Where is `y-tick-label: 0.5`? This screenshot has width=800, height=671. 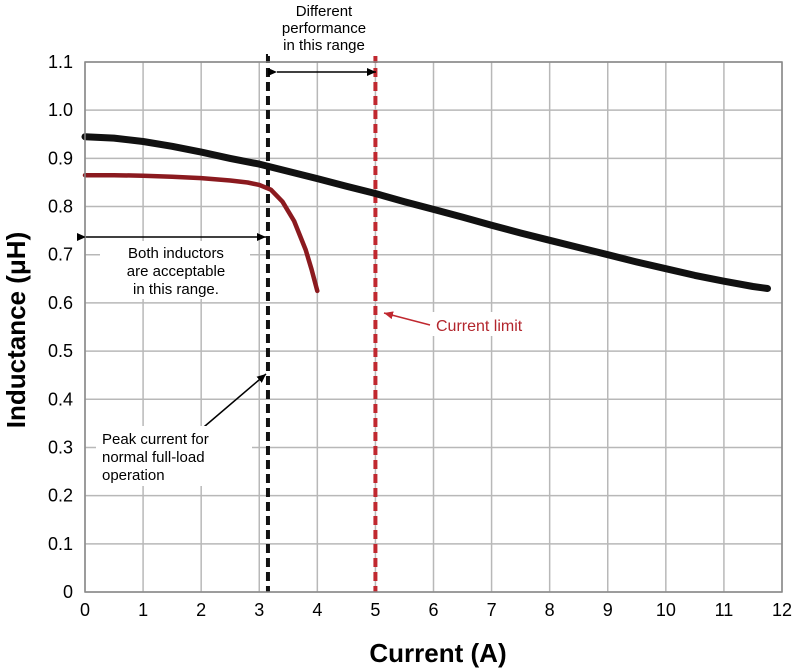 y-tick-label: 0.5 is located at coordinates (60, 351).